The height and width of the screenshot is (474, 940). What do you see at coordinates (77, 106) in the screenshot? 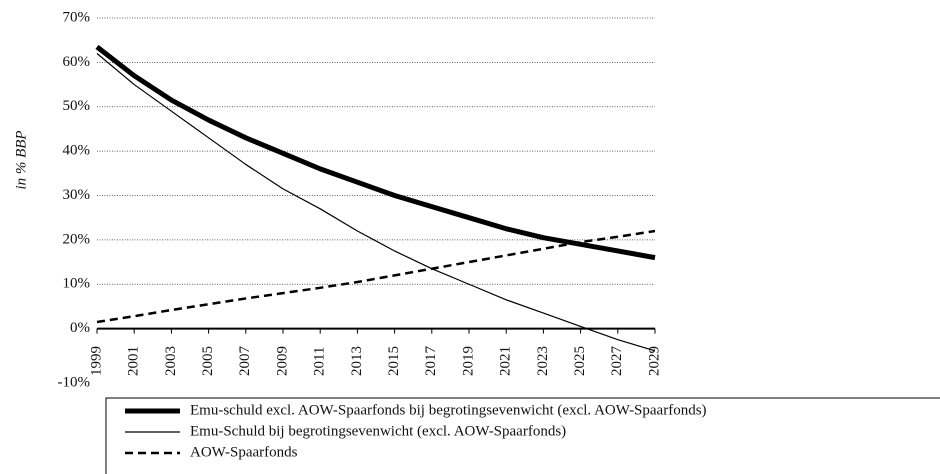
I see `y-tick-label: 50%` at bounding box center [77, 106].